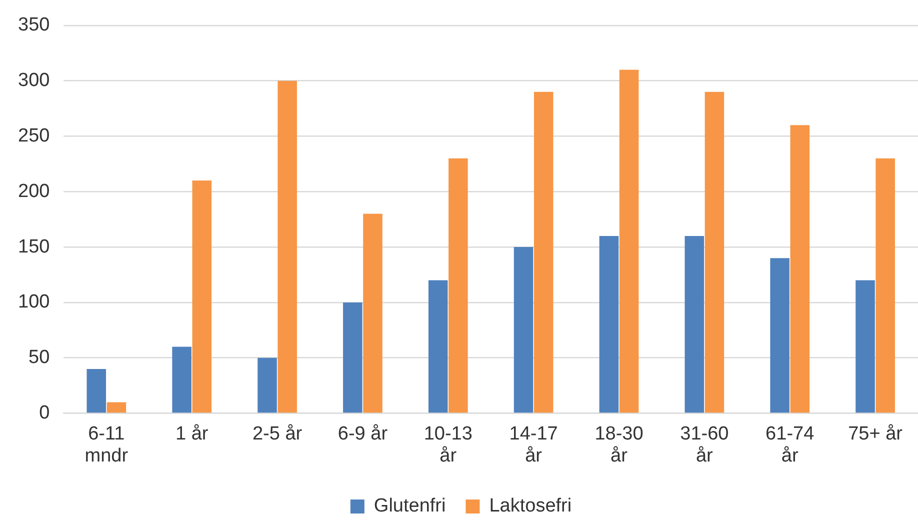 This screenshot has width=918, height=526. Describe the element at coordinates (448, 444) in the screenshot. I see `x-tick-label: 10-13 år` at that location.